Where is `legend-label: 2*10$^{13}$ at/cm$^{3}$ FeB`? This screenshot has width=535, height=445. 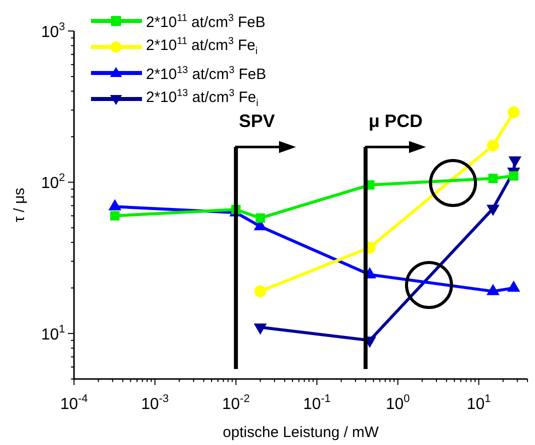 legend-label: 2*10$^{13}$ at/cm$^{3}$ FeB is located at coordinates (206, 74).